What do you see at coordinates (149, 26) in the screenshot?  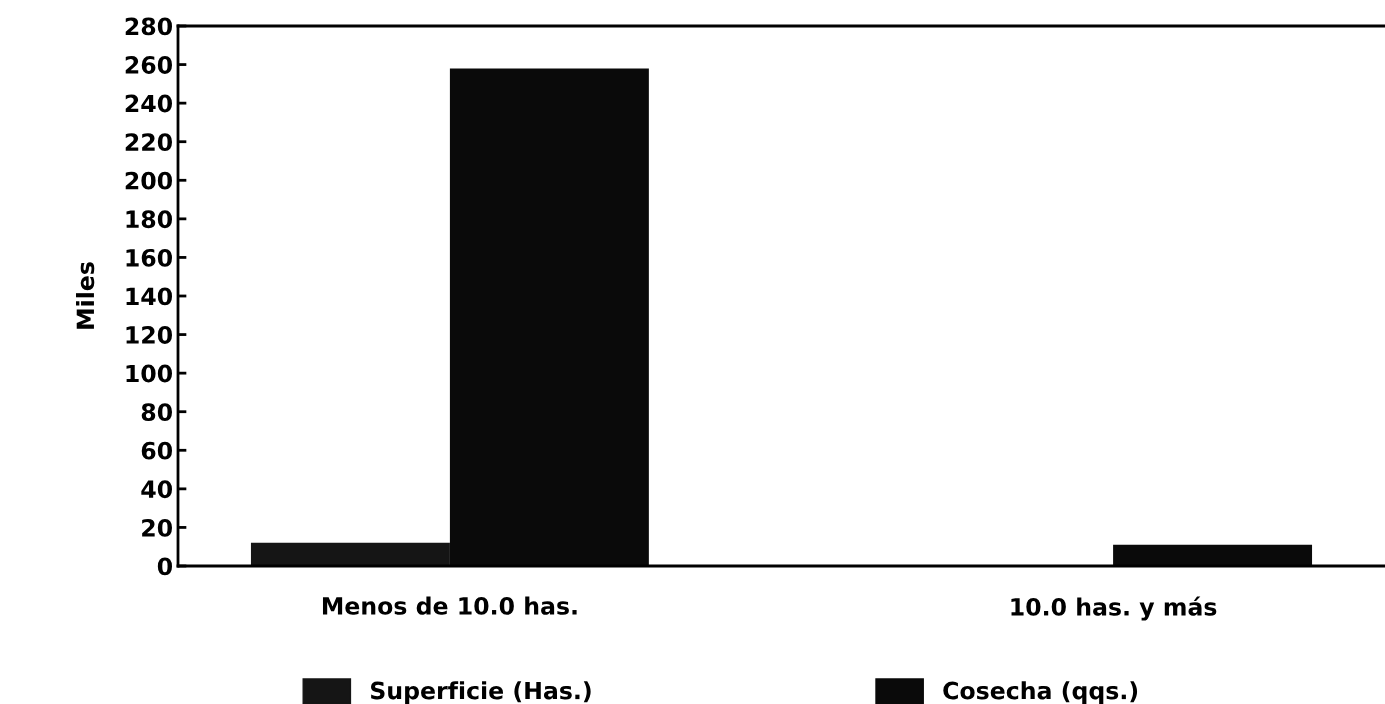 I see `y-tick-label: 280` at bounding box center [149, 26].